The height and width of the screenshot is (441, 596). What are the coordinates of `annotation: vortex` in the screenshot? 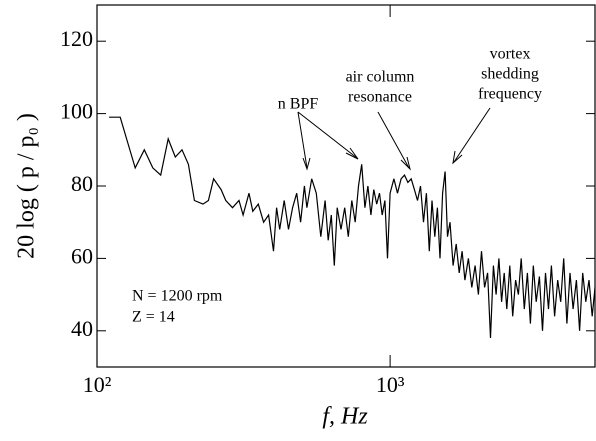 It's located at (510, 54).